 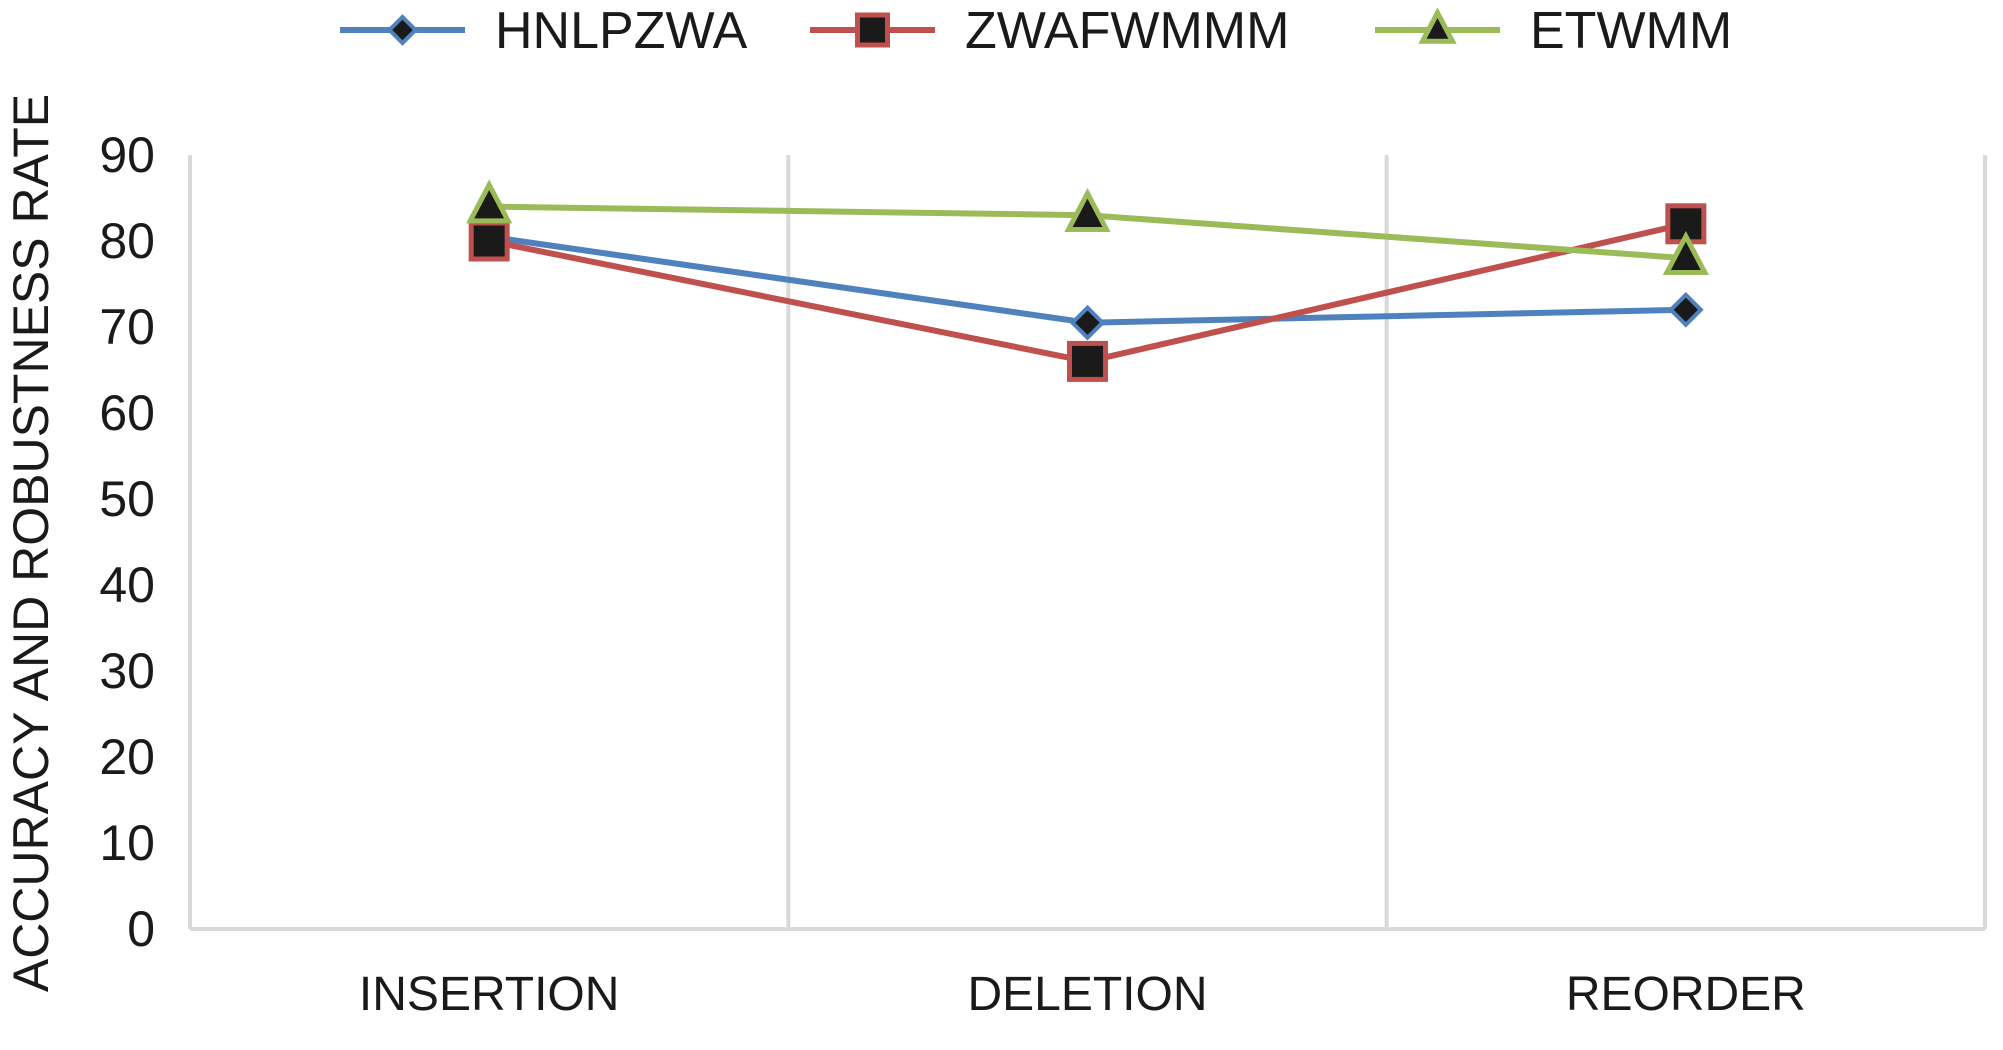 I want to click on legend-item: ETWMM, so click(x=1553, y=31).